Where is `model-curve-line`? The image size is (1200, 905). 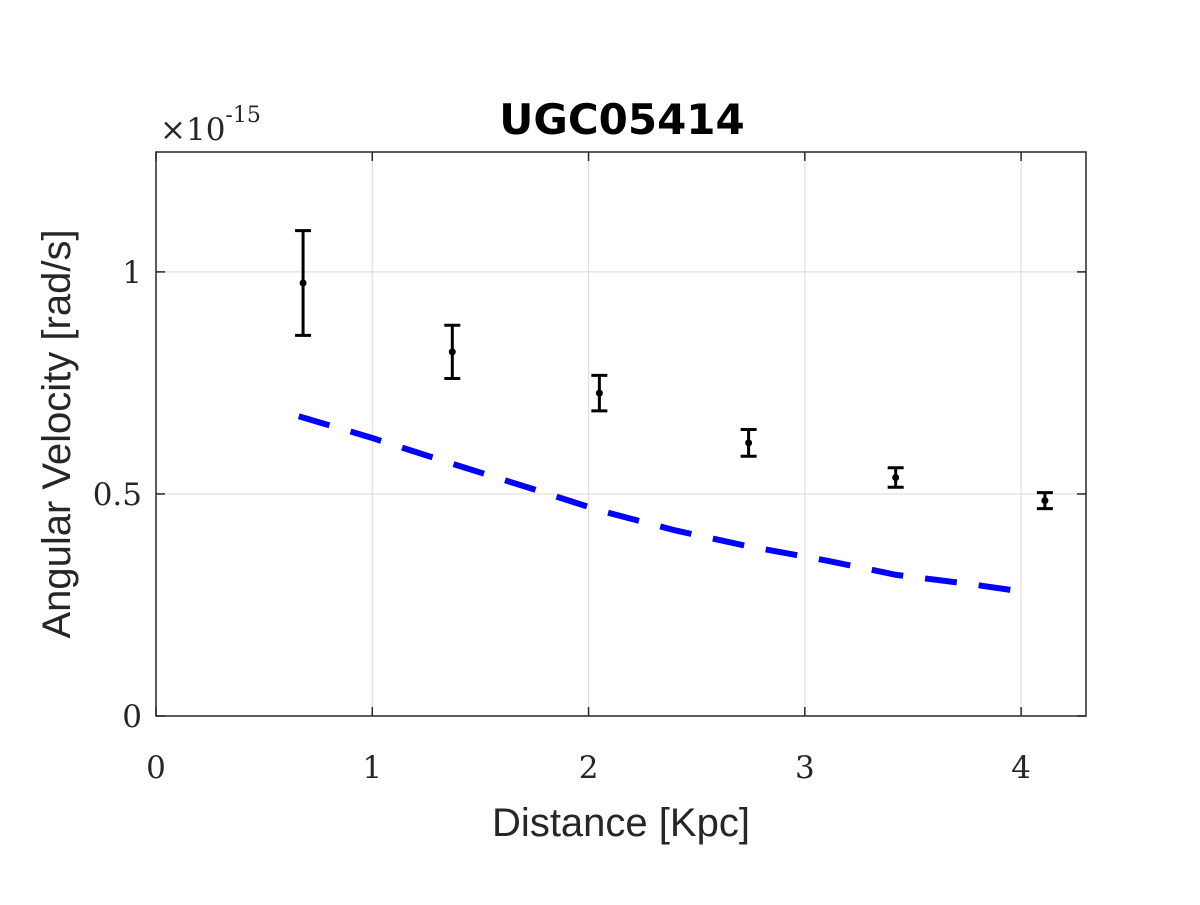
model-curve-line is located at coordinates (665, 504).